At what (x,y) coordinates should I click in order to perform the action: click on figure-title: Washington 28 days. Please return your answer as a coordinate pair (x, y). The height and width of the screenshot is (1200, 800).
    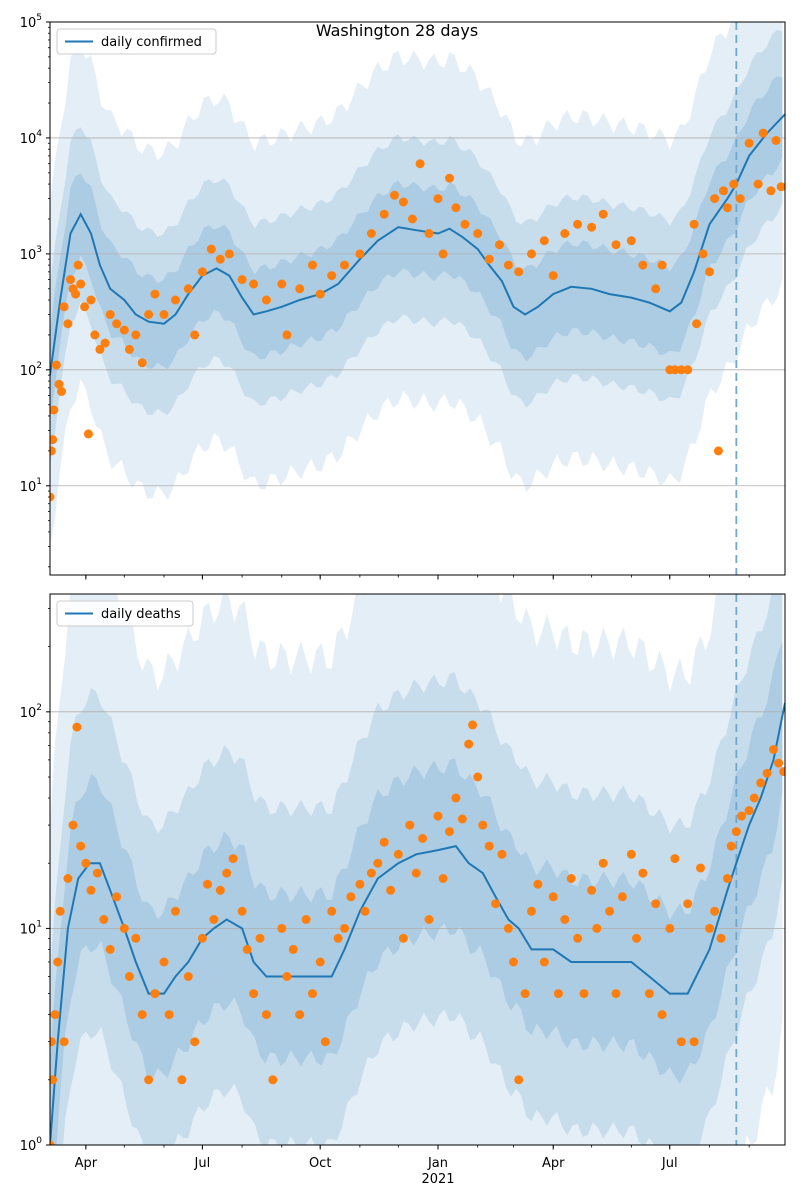
    Looking at the image, I should click on (397, 30).